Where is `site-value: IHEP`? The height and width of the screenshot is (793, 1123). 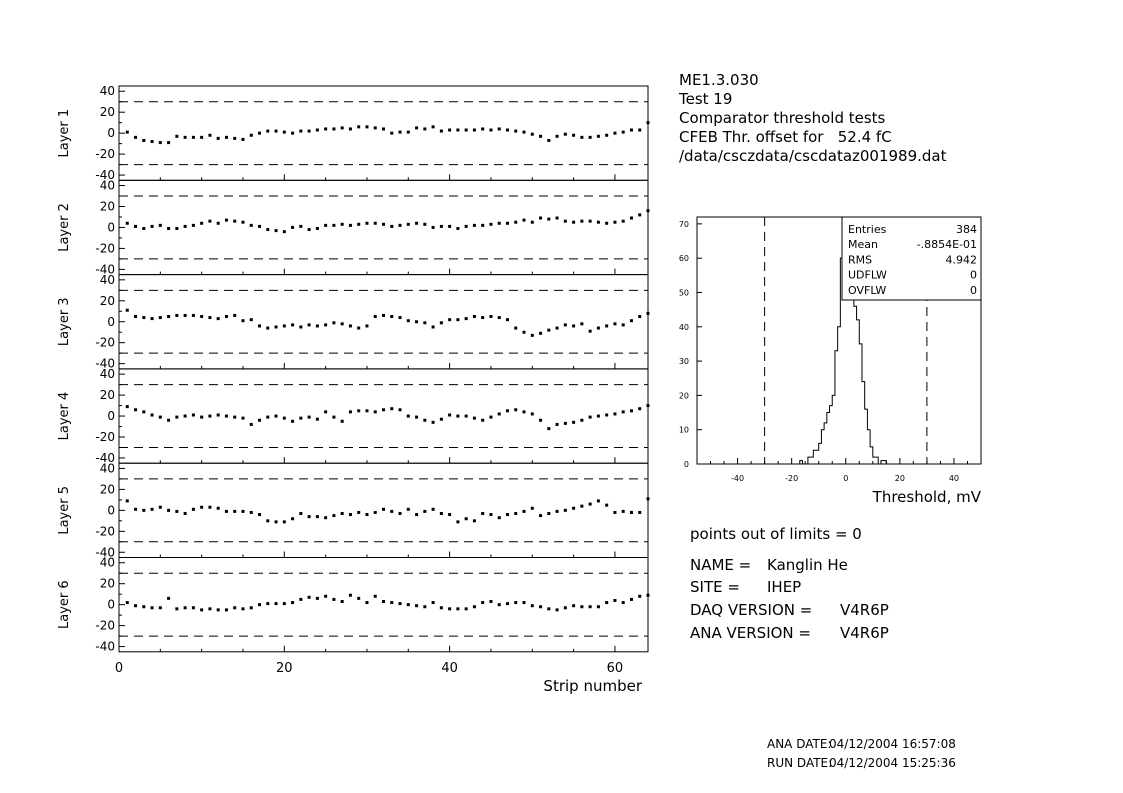 site-value: IHEP is located at coordinates (784, 587).